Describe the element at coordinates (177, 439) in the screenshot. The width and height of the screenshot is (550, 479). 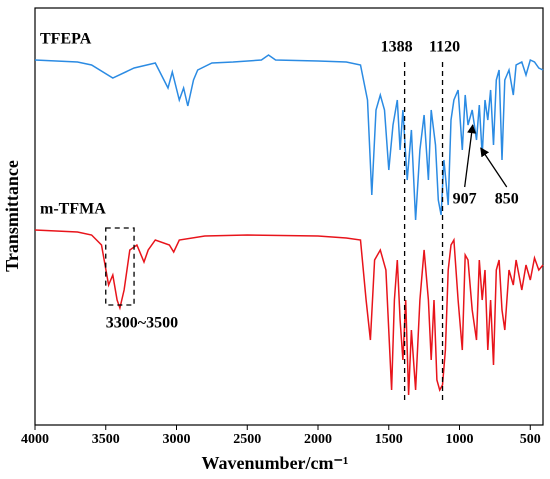
I see `x-tick-label: 3000` at that location.